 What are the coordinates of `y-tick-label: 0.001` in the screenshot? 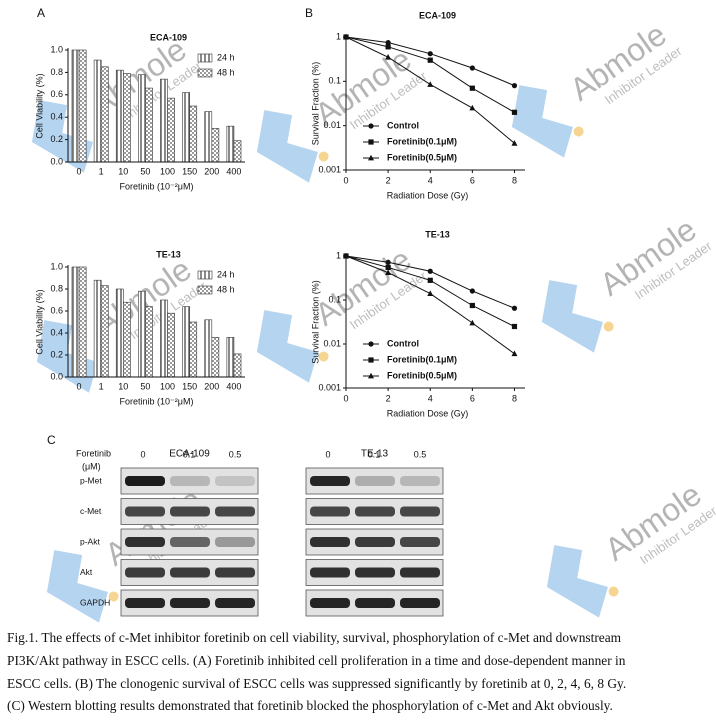 It's located at (329, 387).